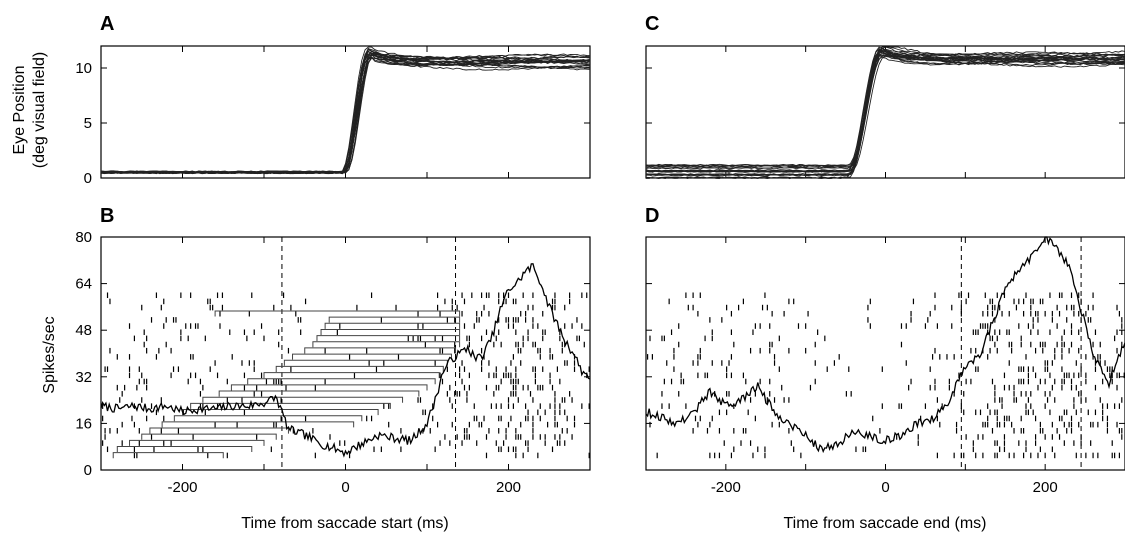 The image size is (1125, 536). What do you see at coordinates (19, 110) in the screenshot?
I see `panel-a-ylabel-line1: Eye Position` at bounding box center [19, 110].